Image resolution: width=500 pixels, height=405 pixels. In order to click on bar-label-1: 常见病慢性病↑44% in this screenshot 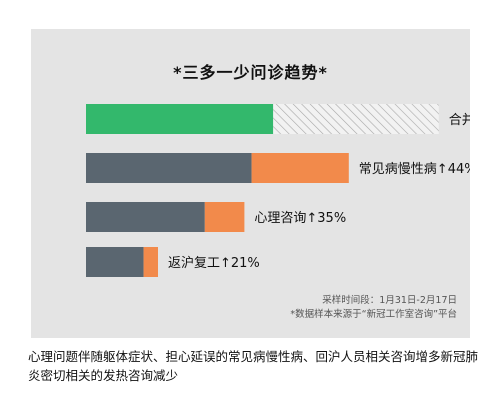, I will do `click(414, 169)`.